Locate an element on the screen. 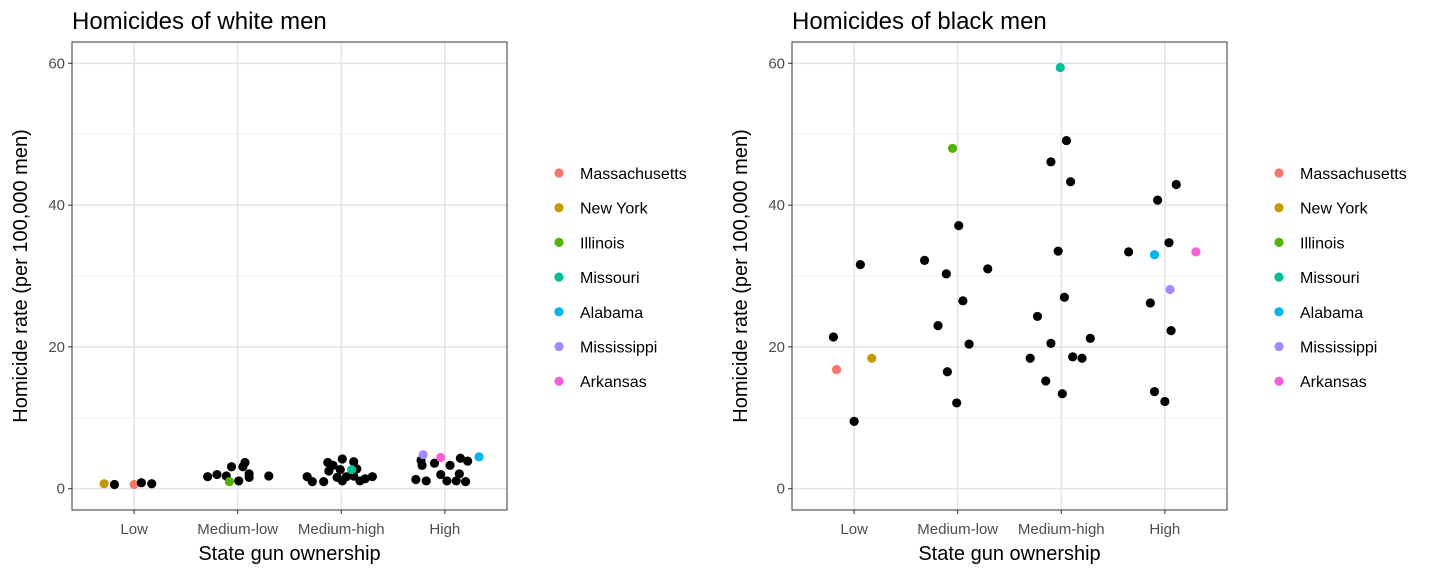 This screenshot has height=576, width=1440. y-tick-label: 0 is located at coordinates (61, 489).